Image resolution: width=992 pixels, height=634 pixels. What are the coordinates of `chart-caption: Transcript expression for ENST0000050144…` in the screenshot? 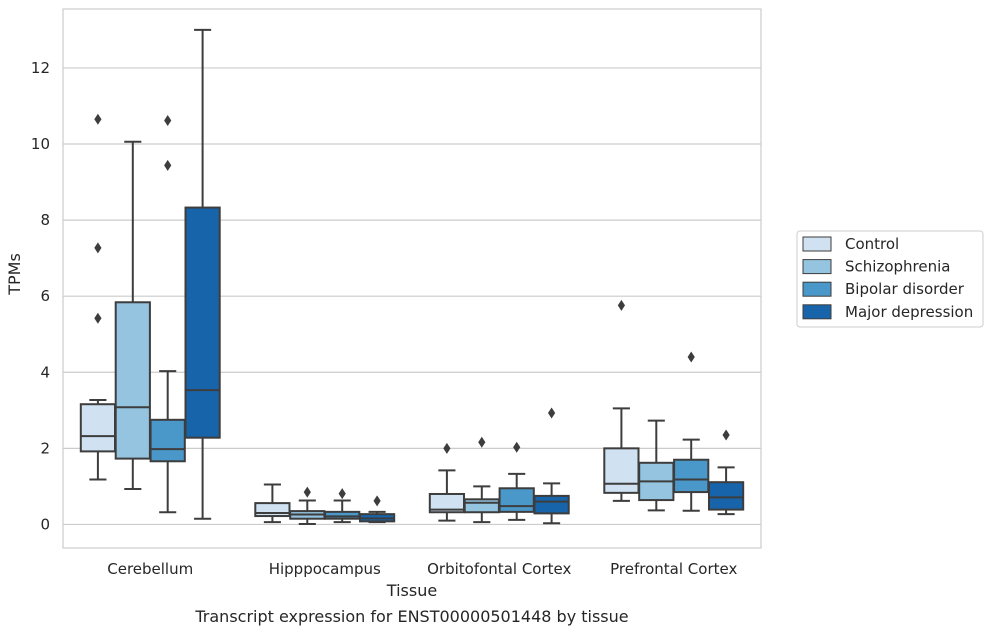 It's located at (411, 616).